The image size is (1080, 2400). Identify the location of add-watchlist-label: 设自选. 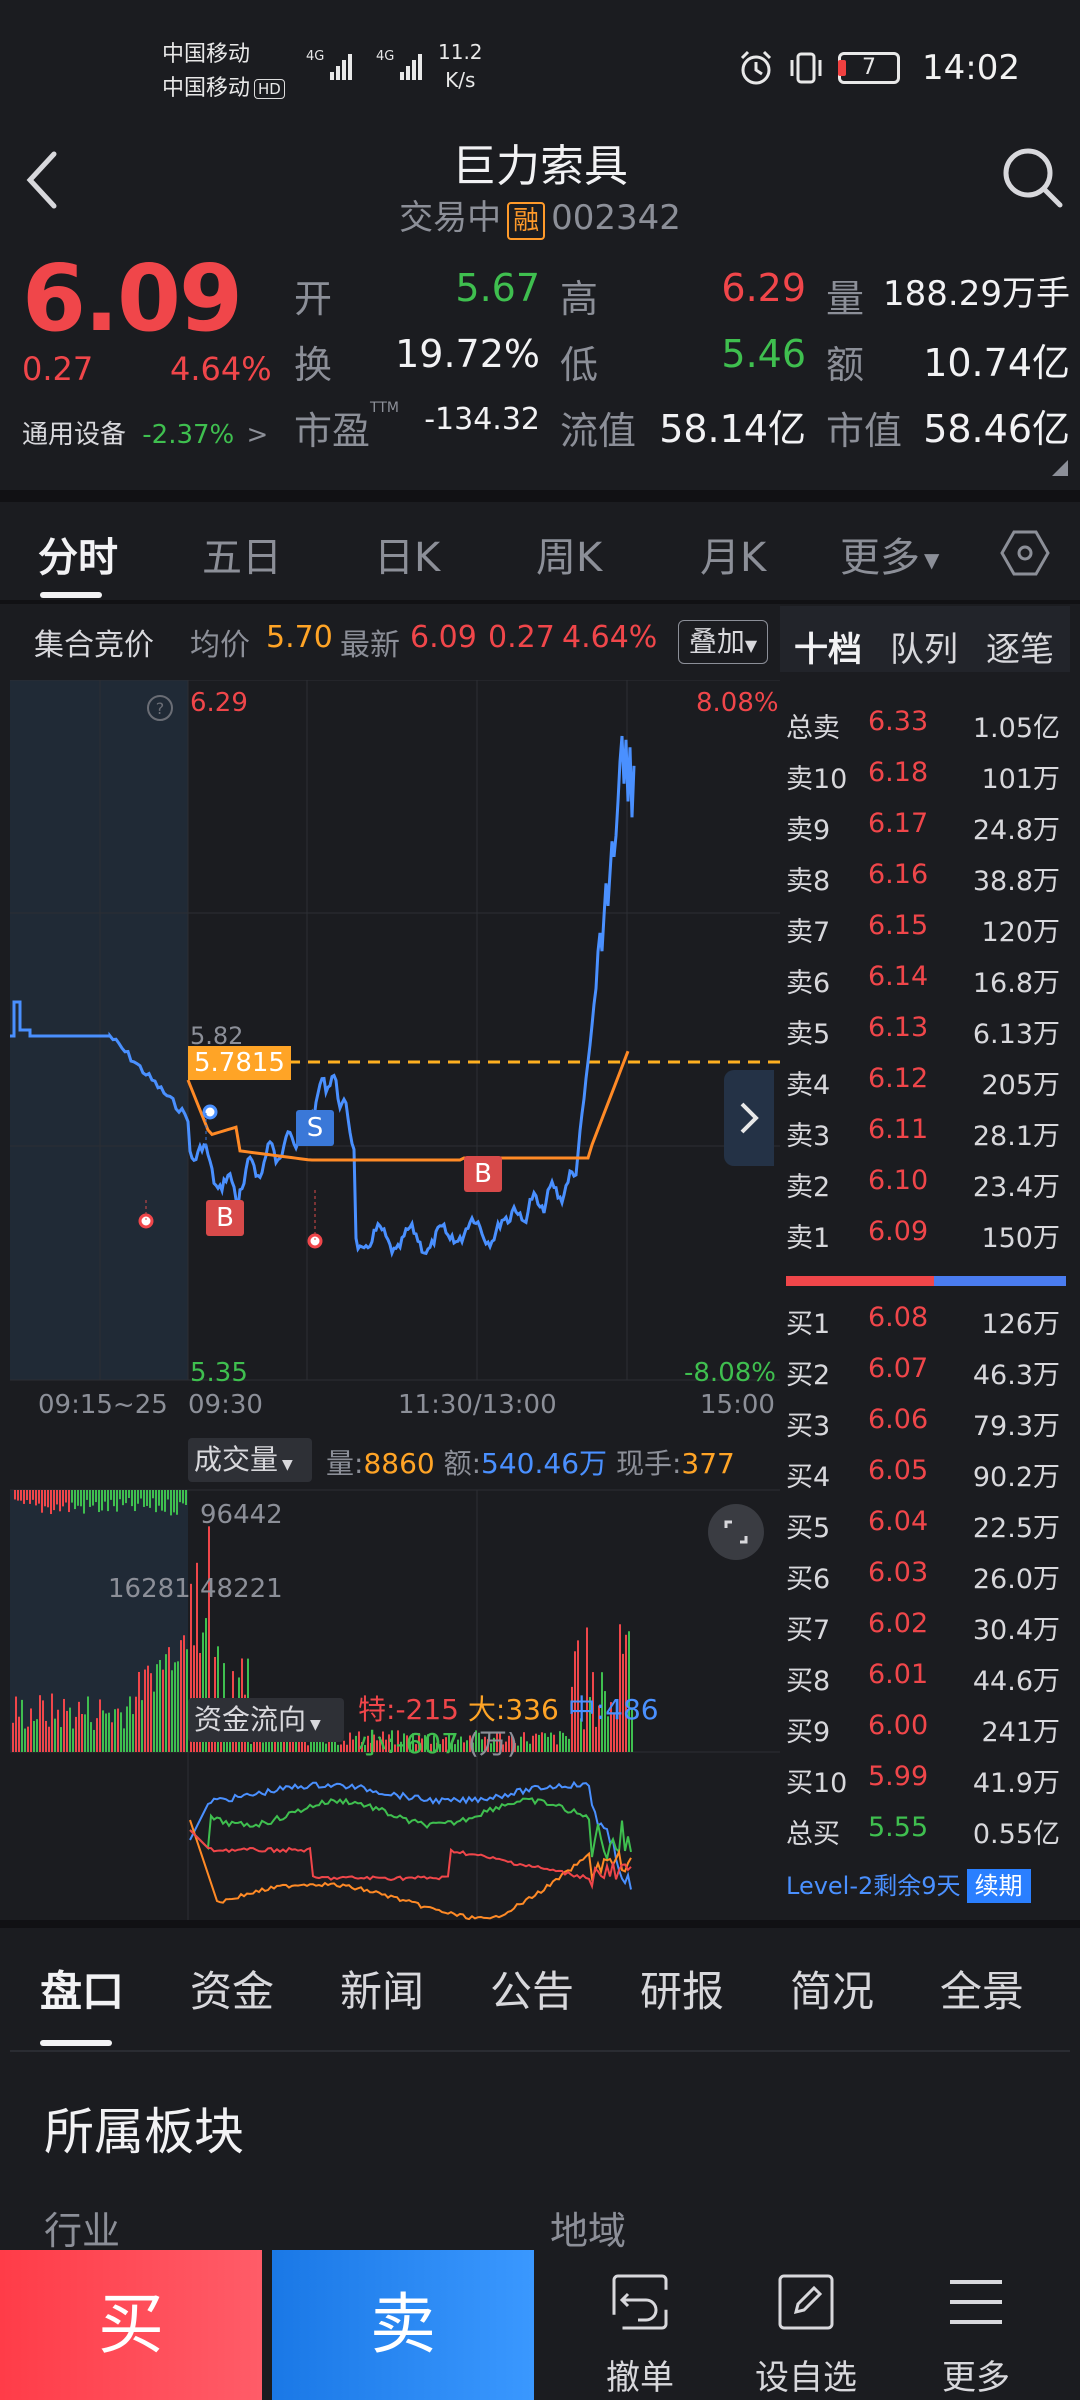
(806, 2378).